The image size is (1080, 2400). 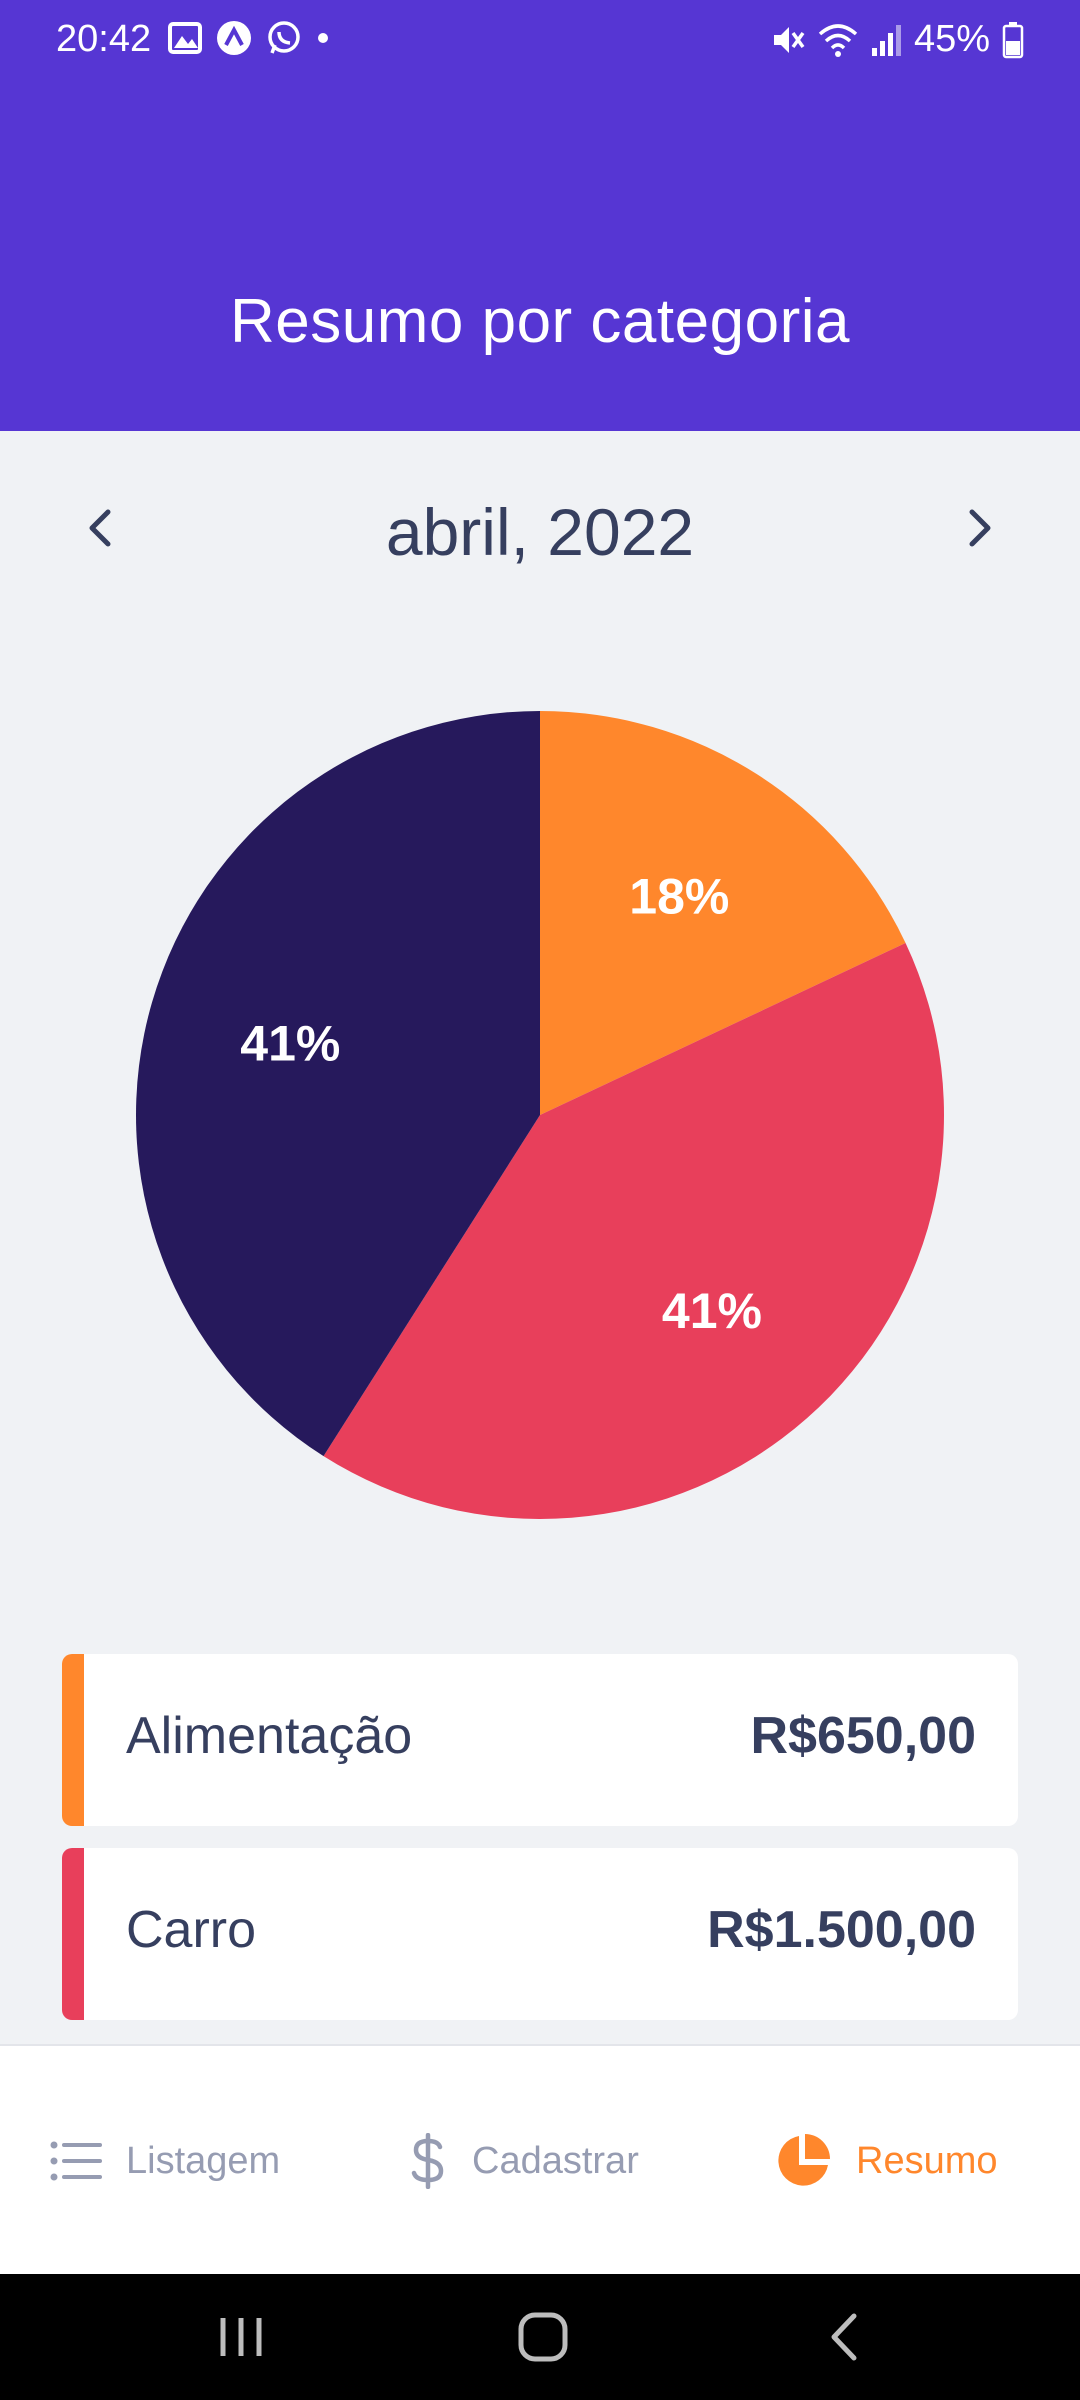 I want to click on status-time: 20:42, so click(x=104, y=39).